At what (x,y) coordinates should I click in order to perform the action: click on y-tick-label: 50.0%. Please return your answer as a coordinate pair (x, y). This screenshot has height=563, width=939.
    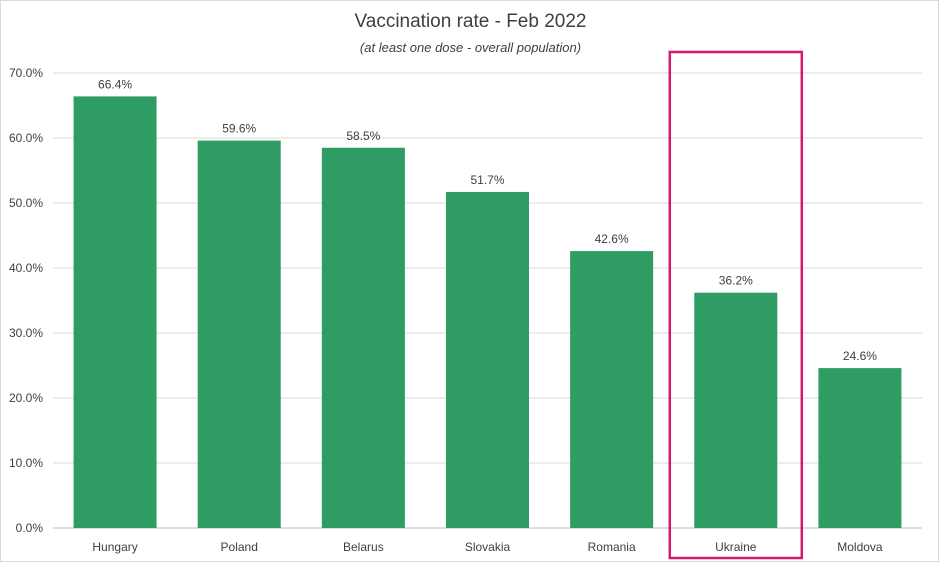
    Looking at the image, I should click on (26, 203).